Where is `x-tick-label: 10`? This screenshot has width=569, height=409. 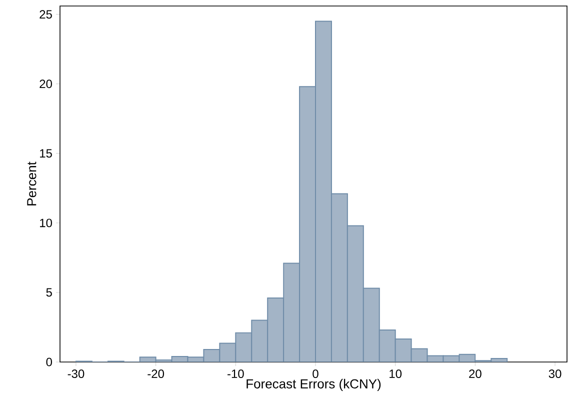 x-tick-label: 10 is located at coordinates (396, 374).